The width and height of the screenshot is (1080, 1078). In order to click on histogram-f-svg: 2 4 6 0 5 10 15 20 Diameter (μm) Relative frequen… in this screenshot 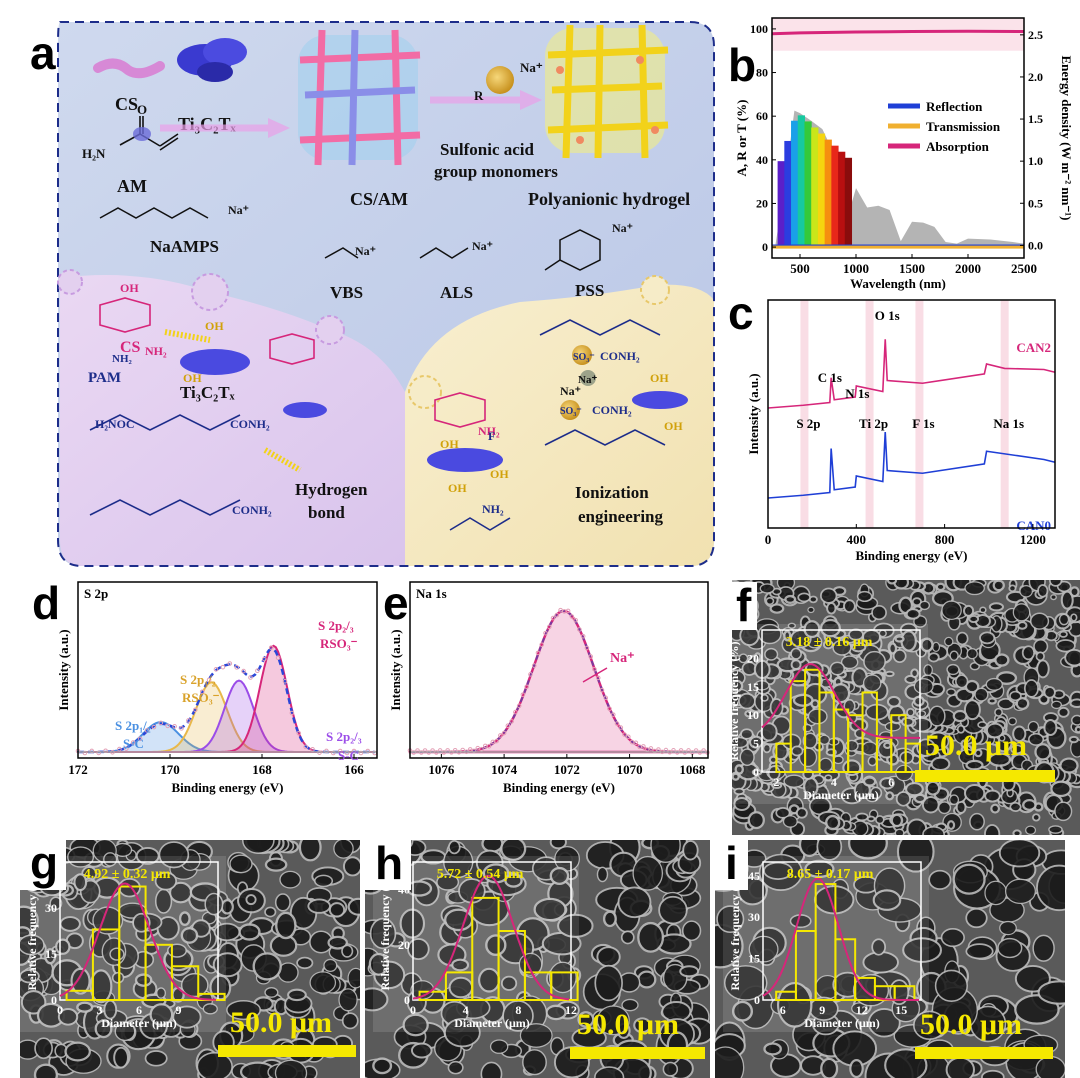, I will do `click(888, 714)`.